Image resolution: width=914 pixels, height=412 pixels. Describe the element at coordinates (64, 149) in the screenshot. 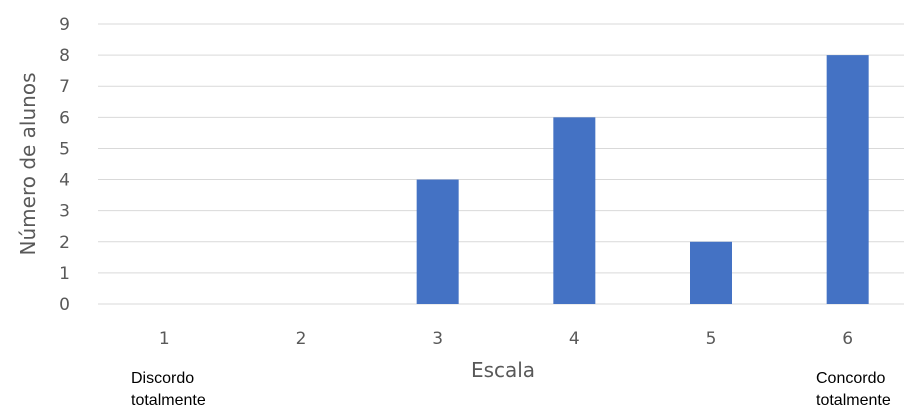

I see `y-tick-label: 5` at that location.